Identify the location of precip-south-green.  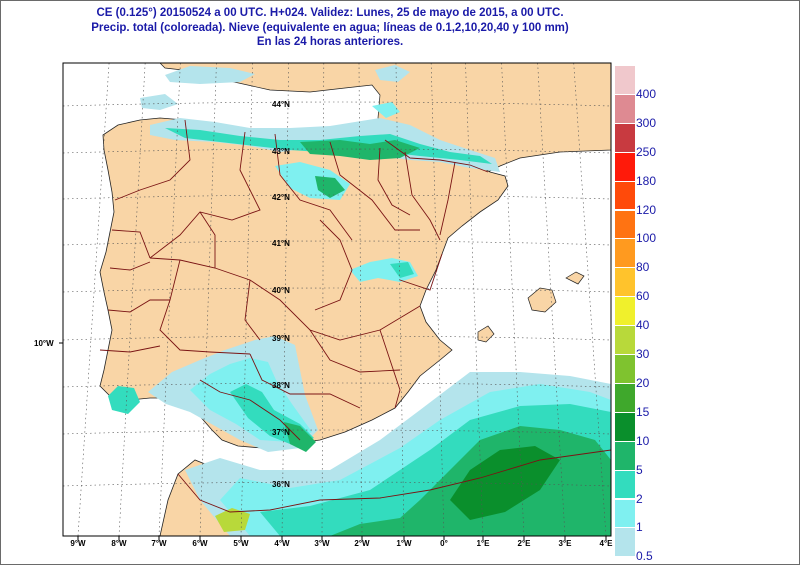
(300, 437).